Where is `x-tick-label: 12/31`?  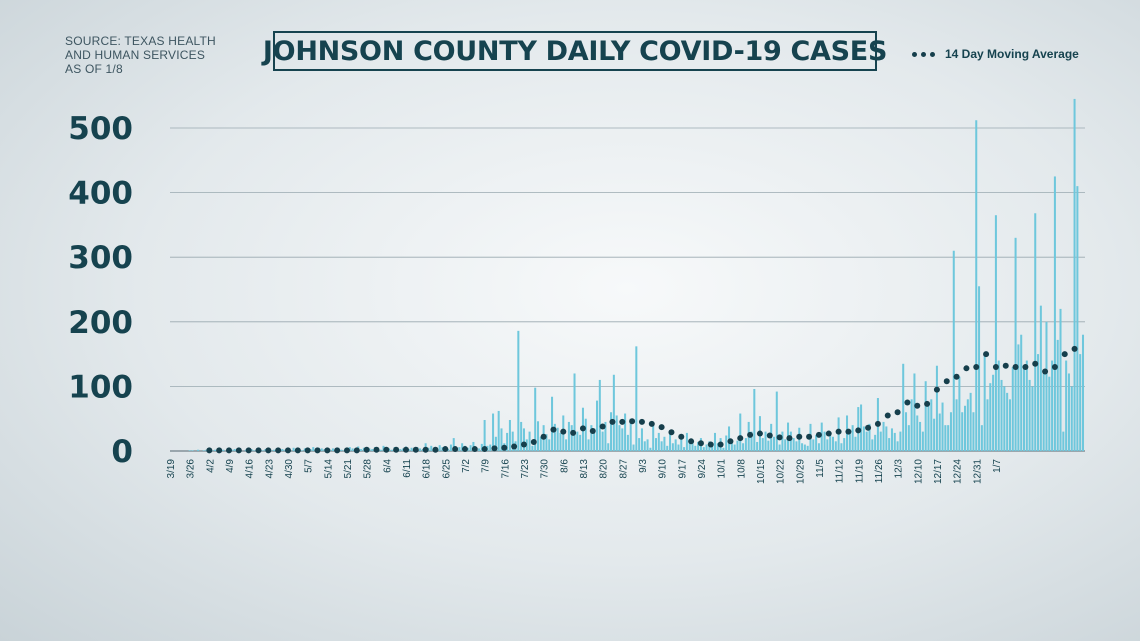
x-tick-label: 12/31 is located at coordinates (977, 471).